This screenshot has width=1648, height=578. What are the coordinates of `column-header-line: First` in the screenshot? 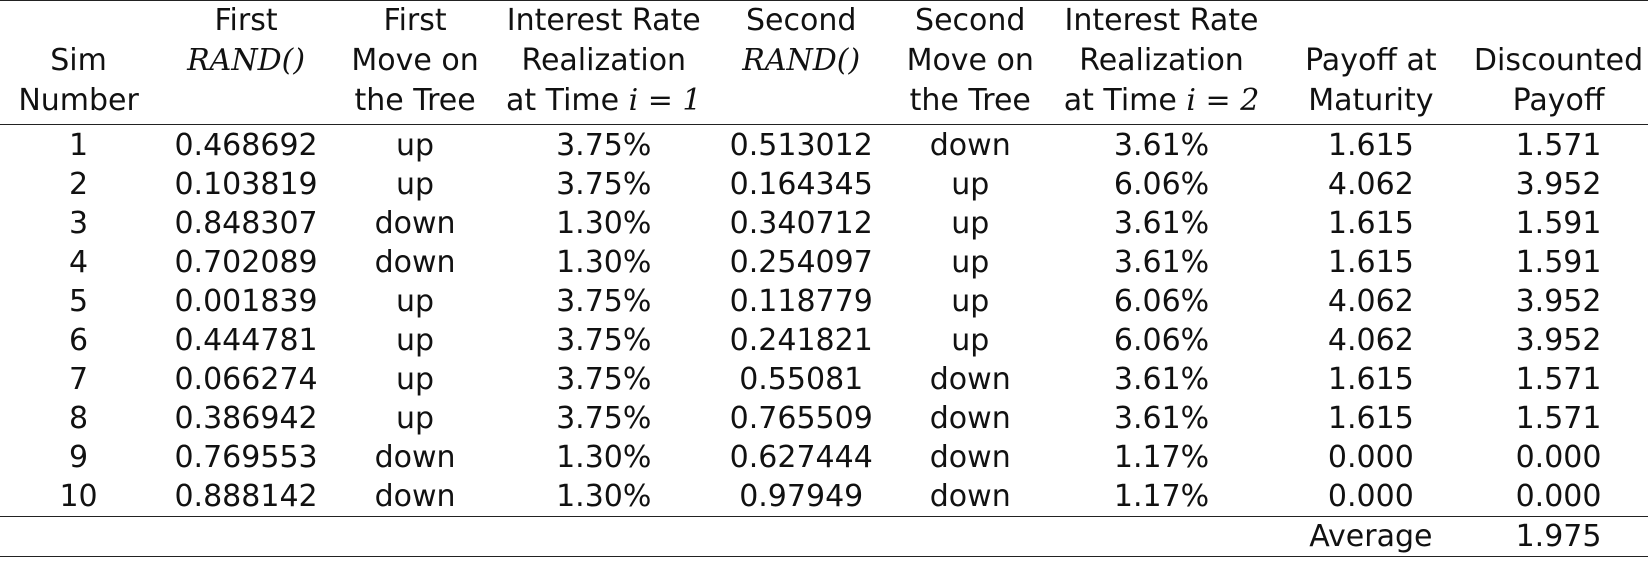 It's located at (415, 20).